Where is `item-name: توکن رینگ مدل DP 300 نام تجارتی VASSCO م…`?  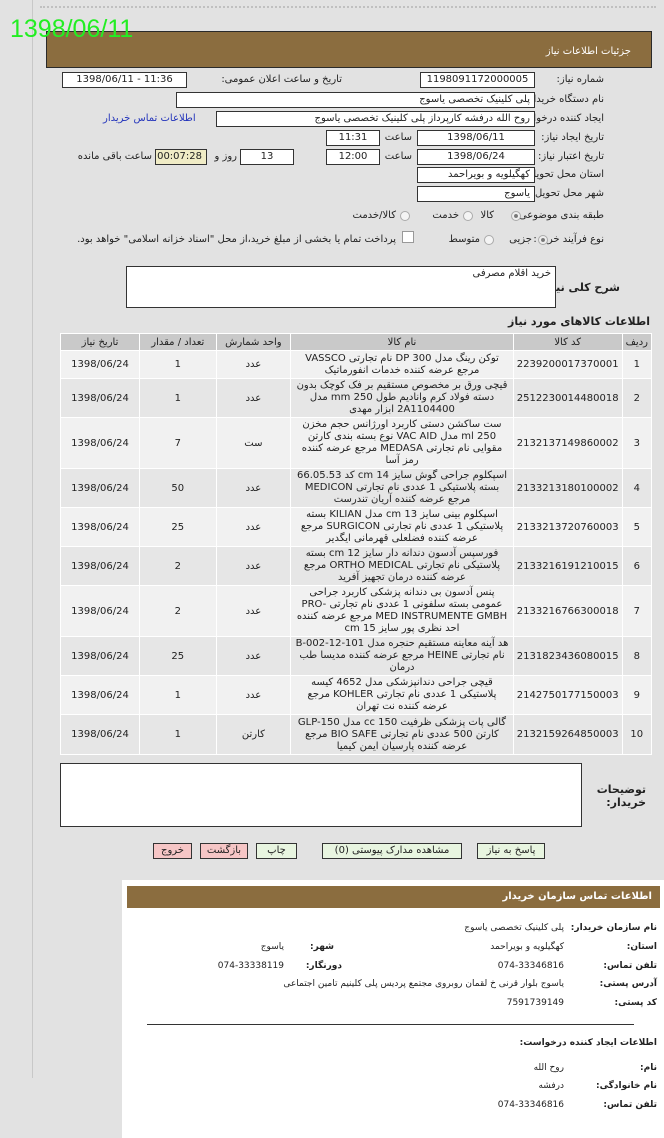
item-name: توکن رینگ مدل DP 300 نام تجارتی VASSCO م… is located at coordinates (402, 364).